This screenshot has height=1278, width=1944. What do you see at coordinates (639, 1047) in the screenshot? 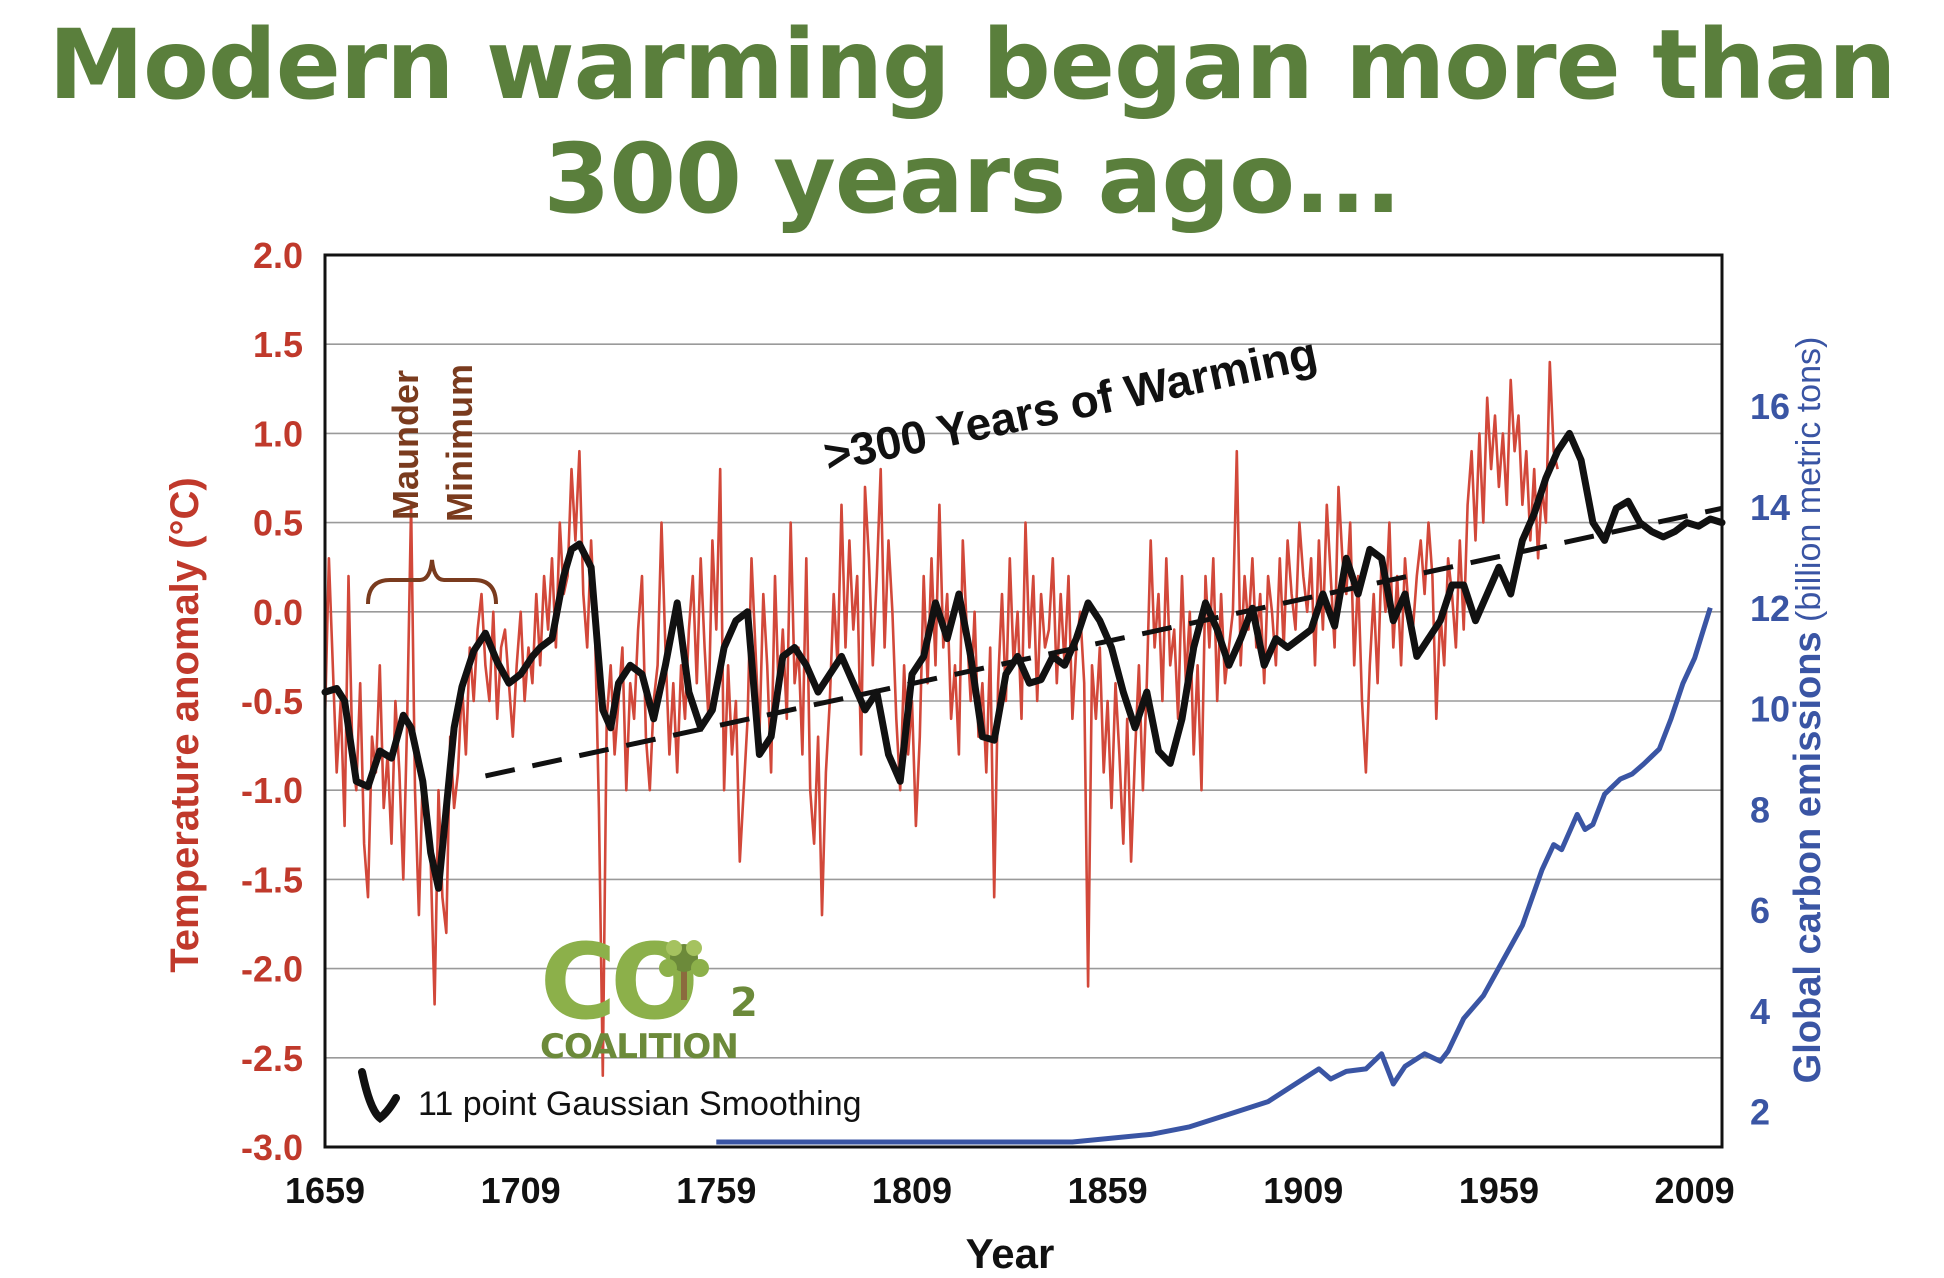
I see `logo-coalition-text: COALITION` at bounding box center [639, 1047].